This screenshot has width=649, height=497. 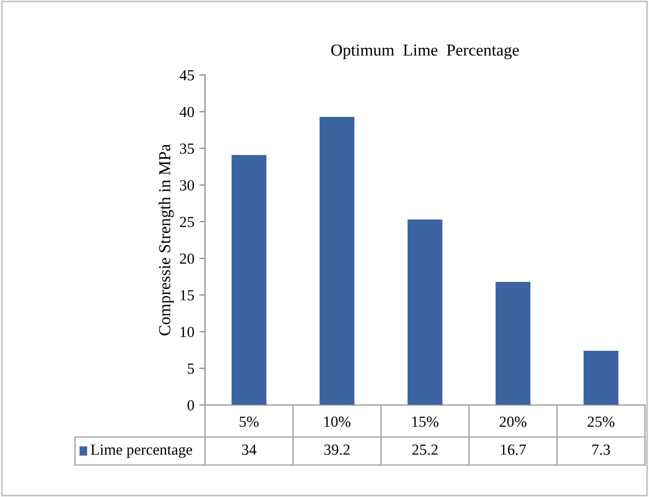 What do you see at coordinates (141, 451) in the screenshot?
I see `legend-label: Lime percentage` at bounding box center [141, 451].